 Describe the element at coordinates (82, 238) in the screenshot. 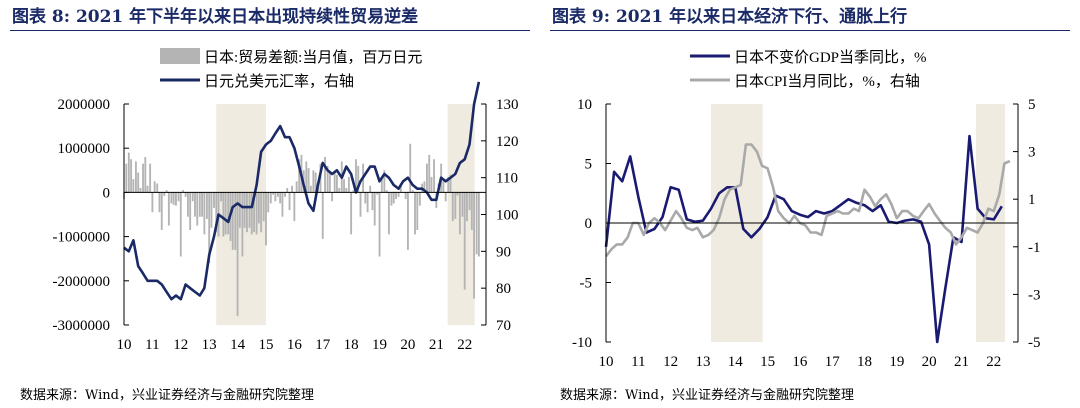

I see `y-tick-label-left: -1000000` at that location.